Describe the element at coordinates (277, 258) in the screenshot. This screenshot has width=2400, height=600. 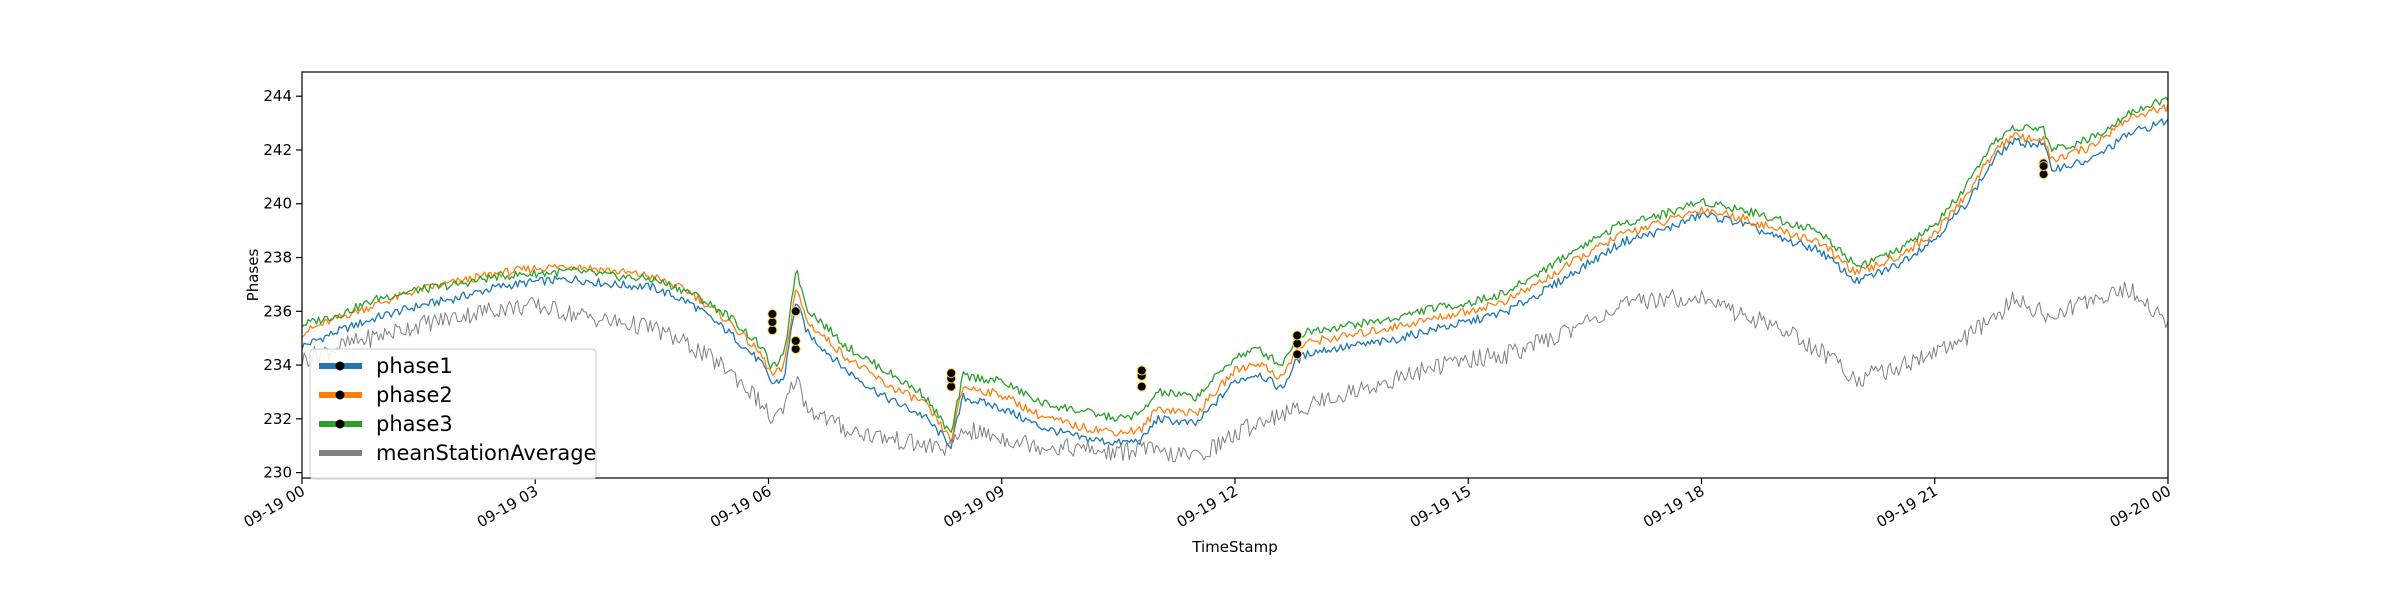
I see `y-tick-label-4: 238` at that location.